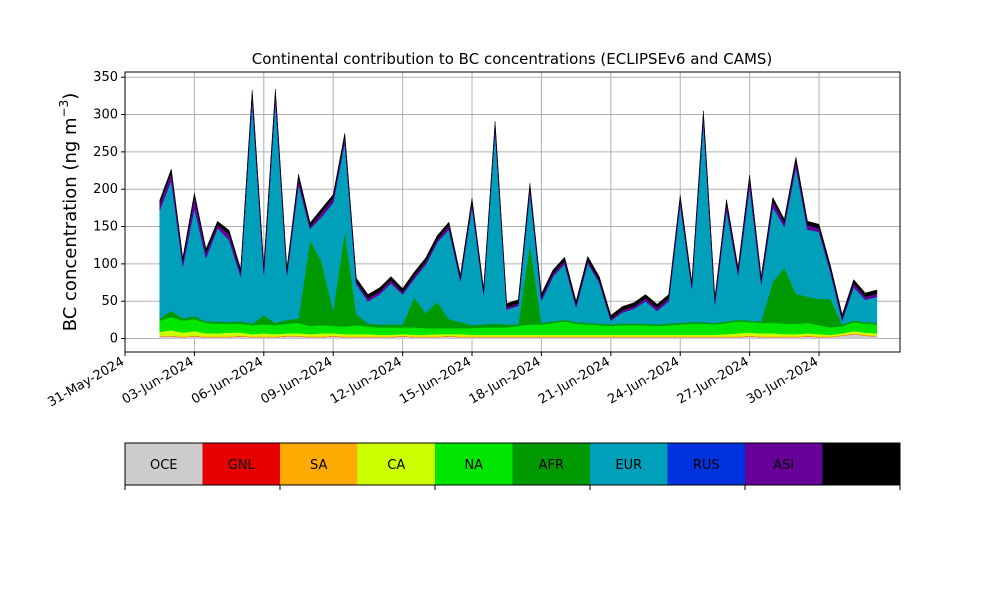 This screenshot has width=1000, height=600. I want to click on y-tick-label: 300, so click(105, 115).